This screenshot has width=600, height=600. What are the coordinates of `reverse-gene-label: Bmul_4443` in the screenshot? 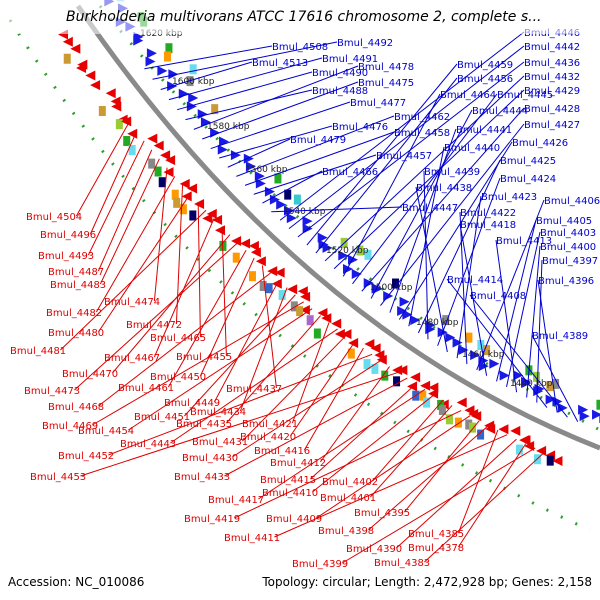 It's located at (148, 444).